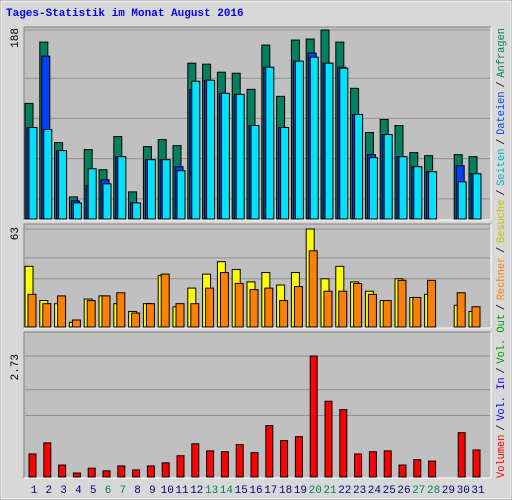 The image size is (512, 500). I want to click on x-tick-label: 30, so click(463, 491).